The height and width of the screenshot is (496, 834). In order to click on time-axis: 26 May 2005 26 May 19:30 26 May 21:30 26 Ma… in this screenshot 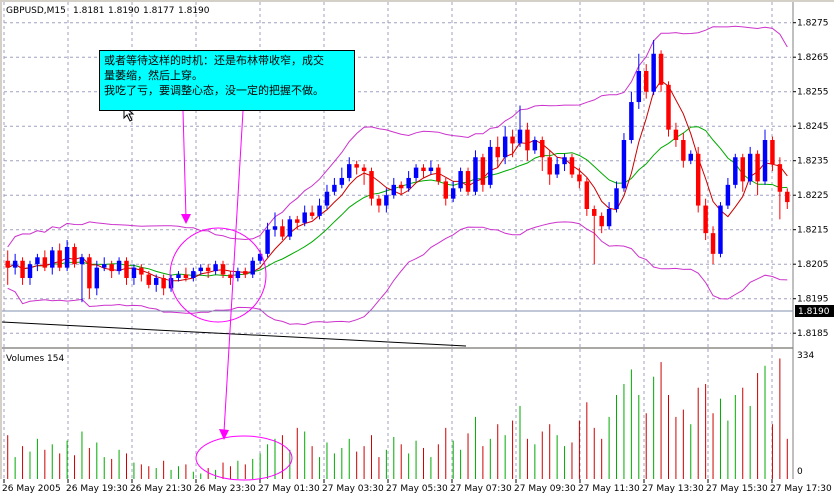, I will do `click(417, 486)`.